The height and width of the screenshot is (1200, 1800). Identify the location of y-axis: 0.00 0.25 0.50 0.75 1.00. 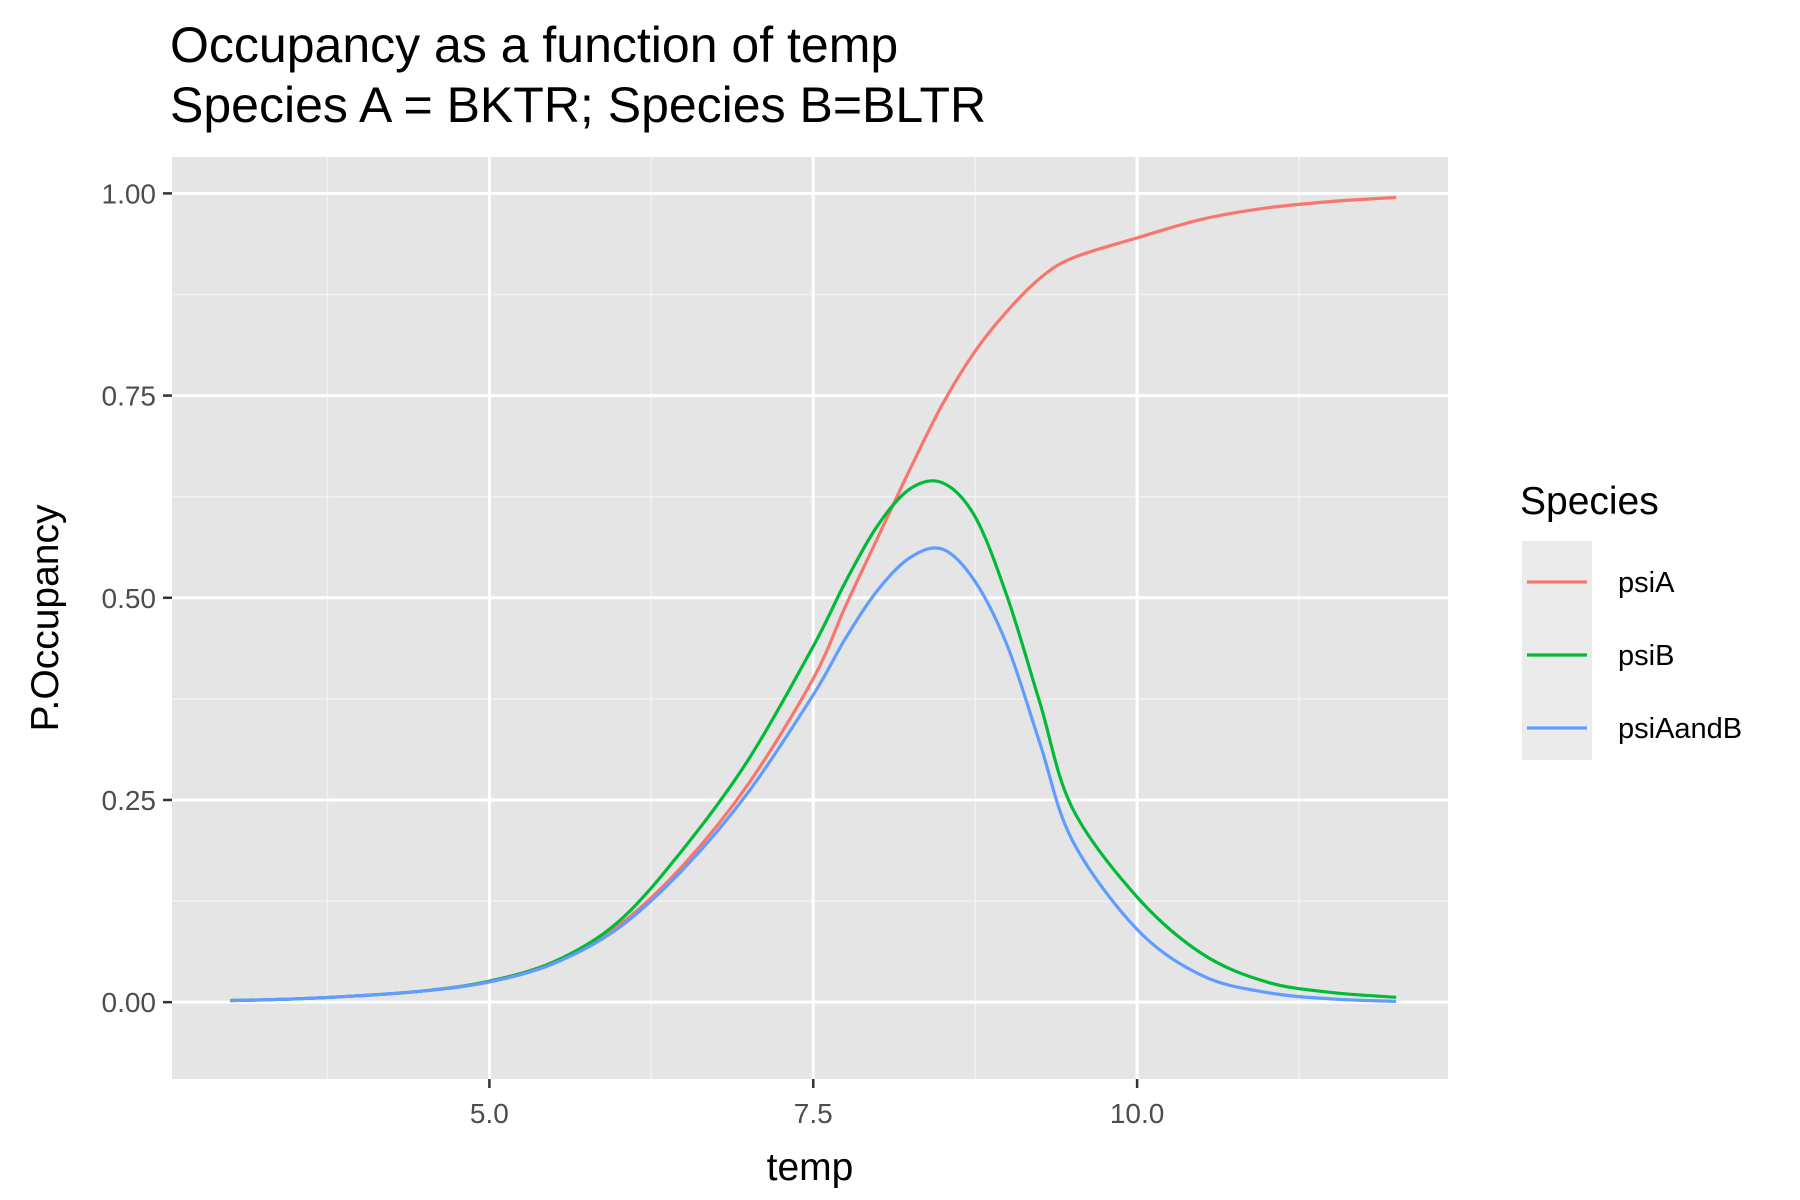
(137, 598).